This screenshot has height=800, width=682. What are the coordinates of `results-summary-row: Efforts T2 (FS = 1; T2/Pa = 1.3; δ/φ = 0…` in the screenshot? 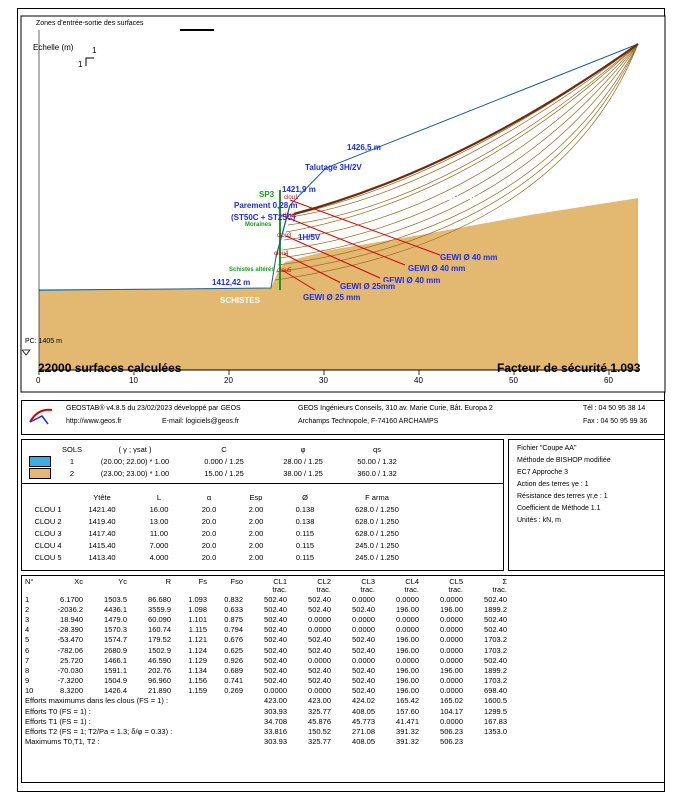 It's located at (266, 731).